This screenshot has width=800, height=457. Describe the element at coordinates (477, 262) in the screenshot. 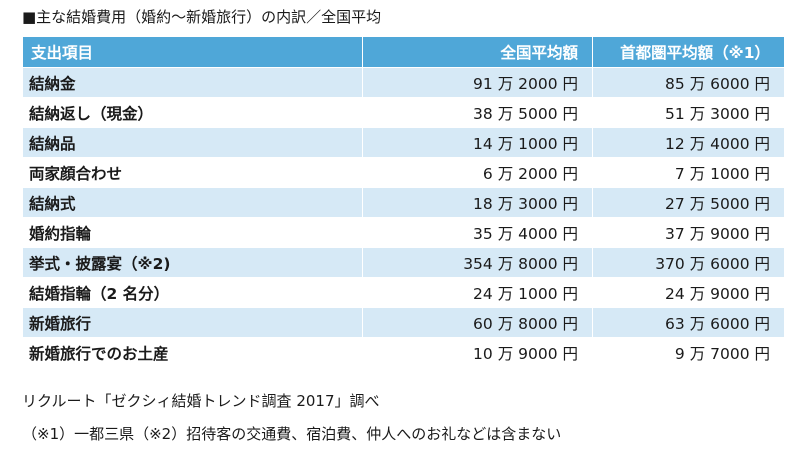

I see `row-national: 354 万 8000 円` at that location.